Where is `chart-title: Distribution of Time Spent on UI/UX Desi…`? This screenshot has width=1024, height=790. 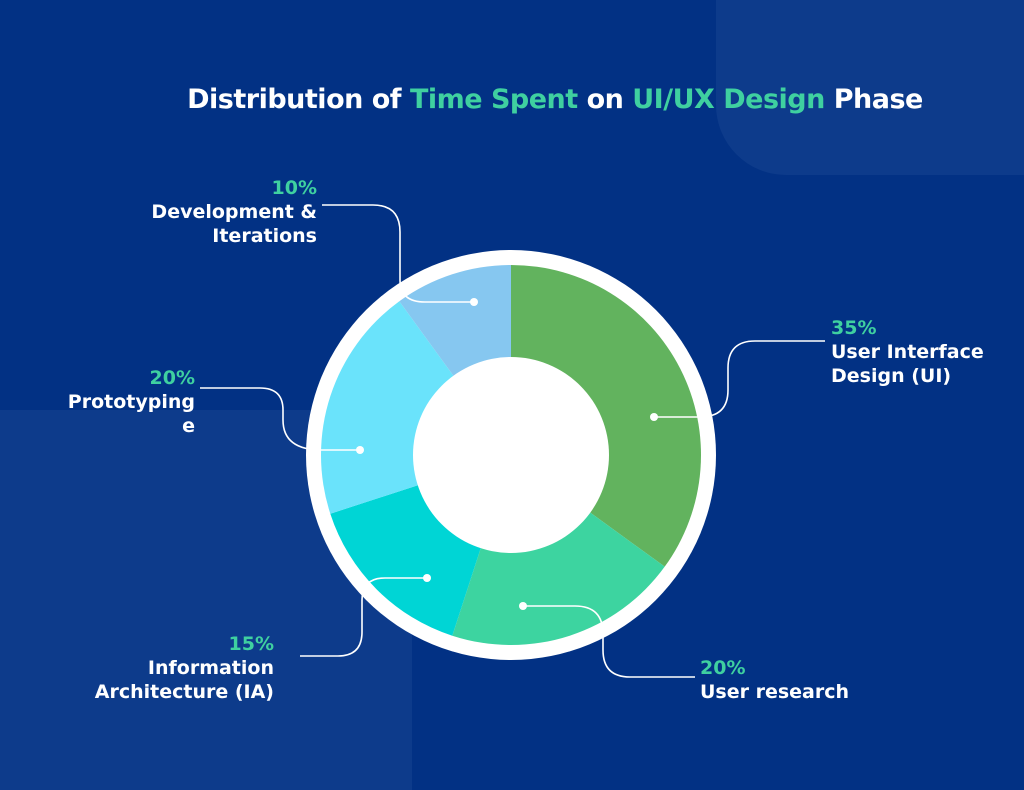
chart-title: Distribution of Time Spent on UI/UX Desi… is located at coordinates (512, 99).